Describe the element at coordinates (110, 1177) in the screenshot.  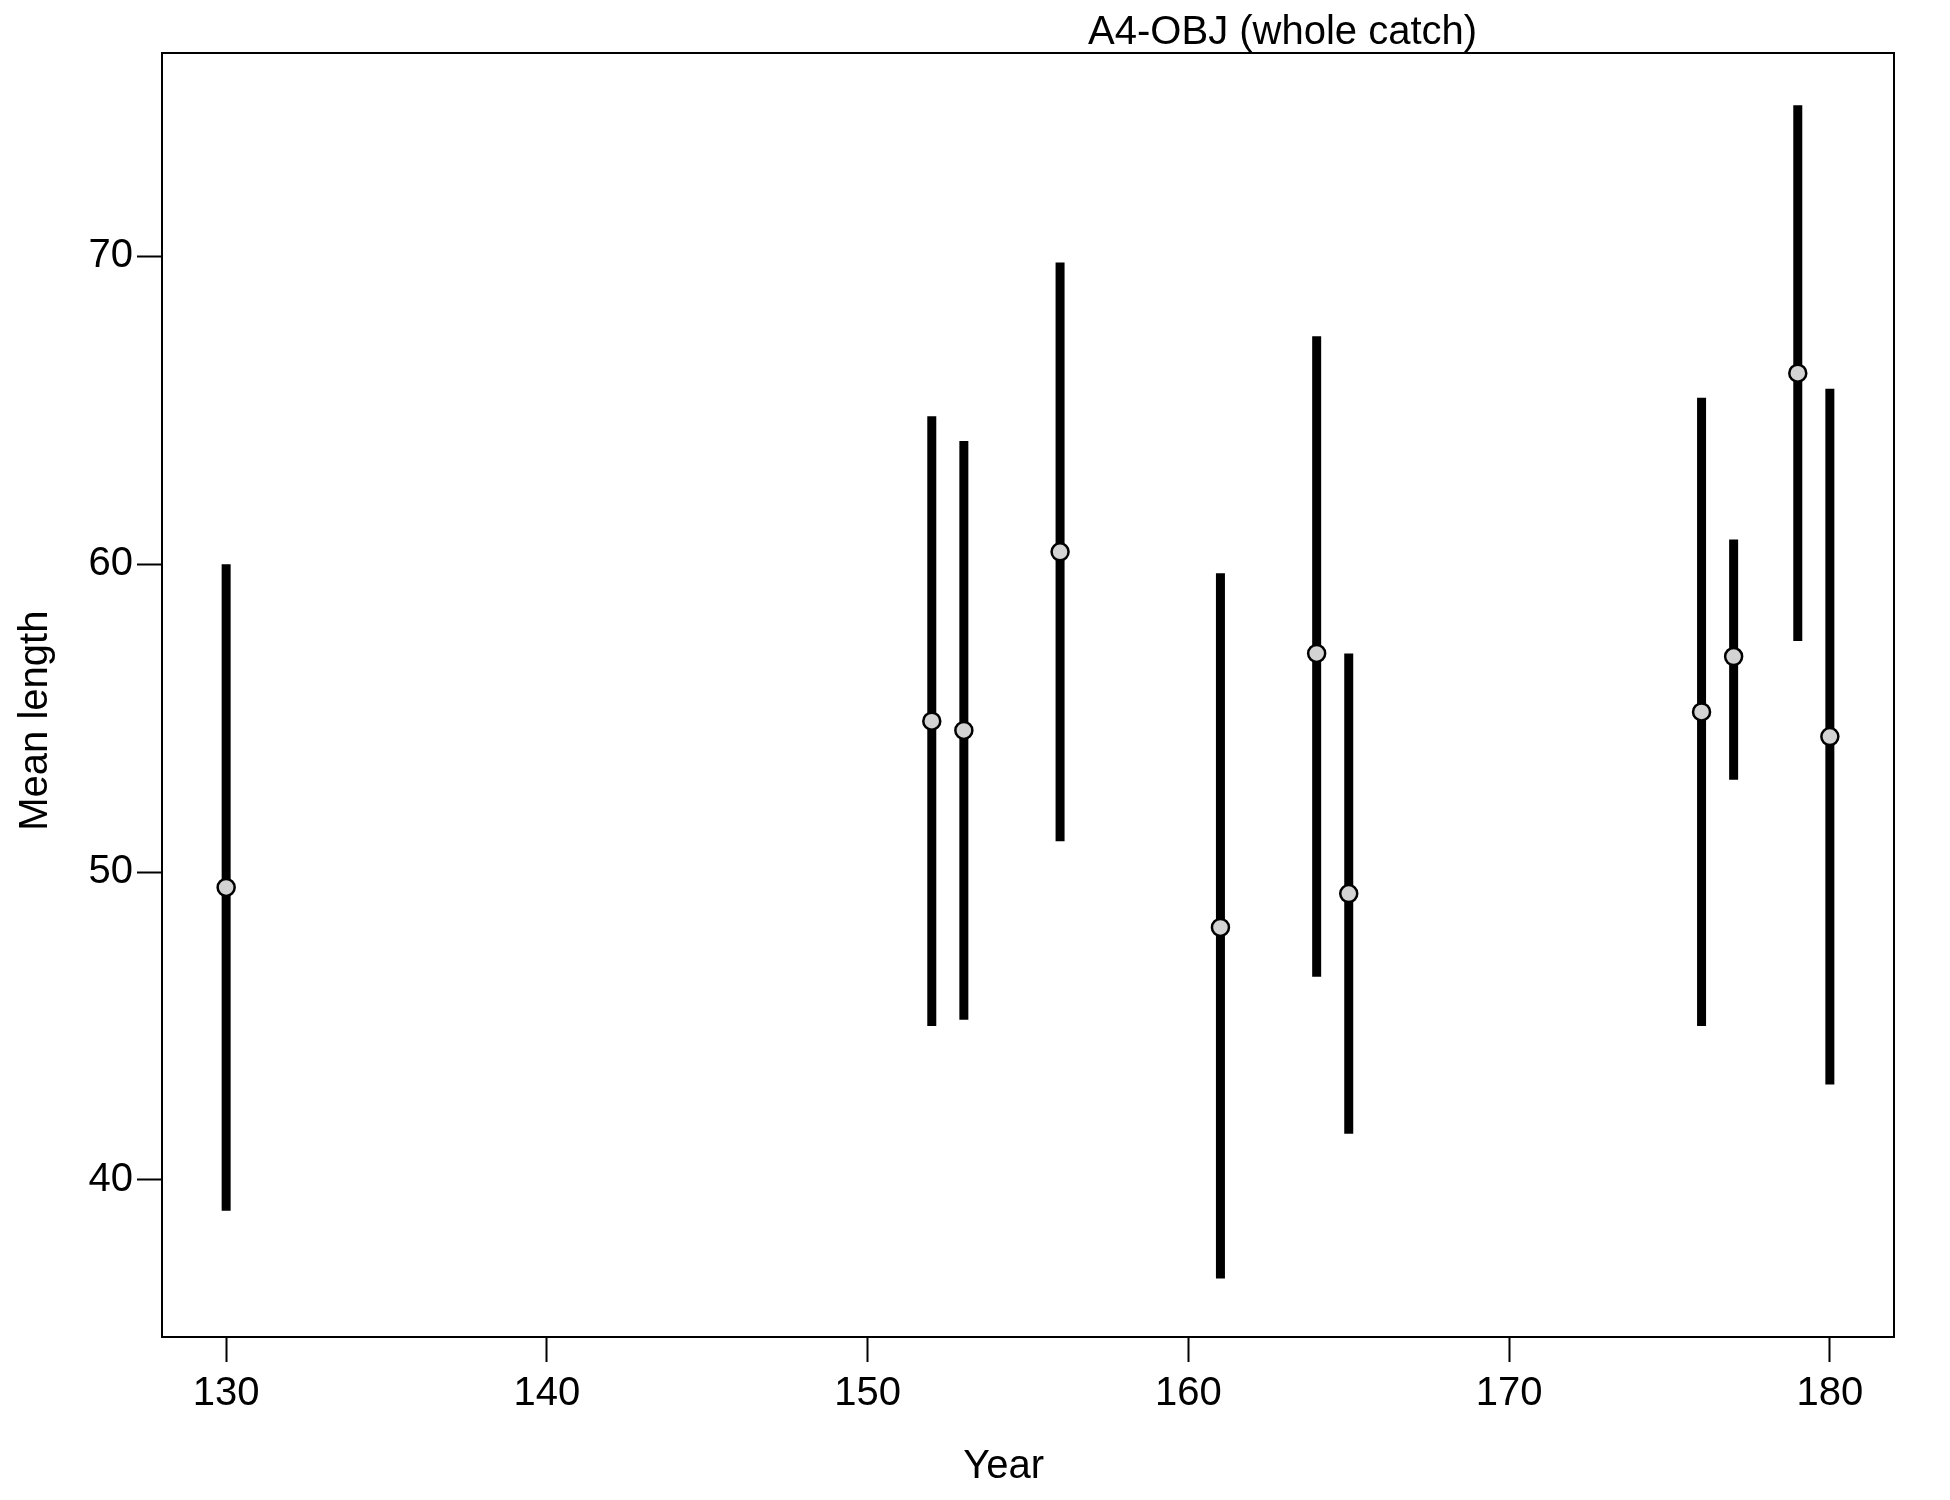
I see `y-tick-label: 40` at that location.